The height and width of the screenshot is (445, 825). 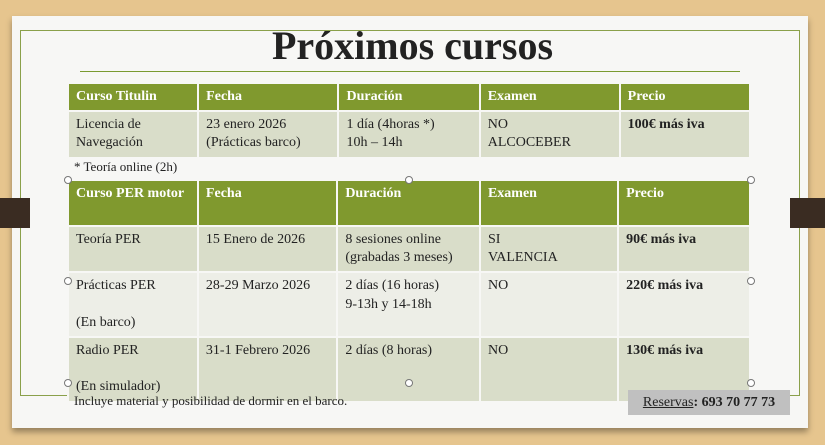 I want to click on table-cell: NO ALCOCEBER, so click(x=549, y=134).